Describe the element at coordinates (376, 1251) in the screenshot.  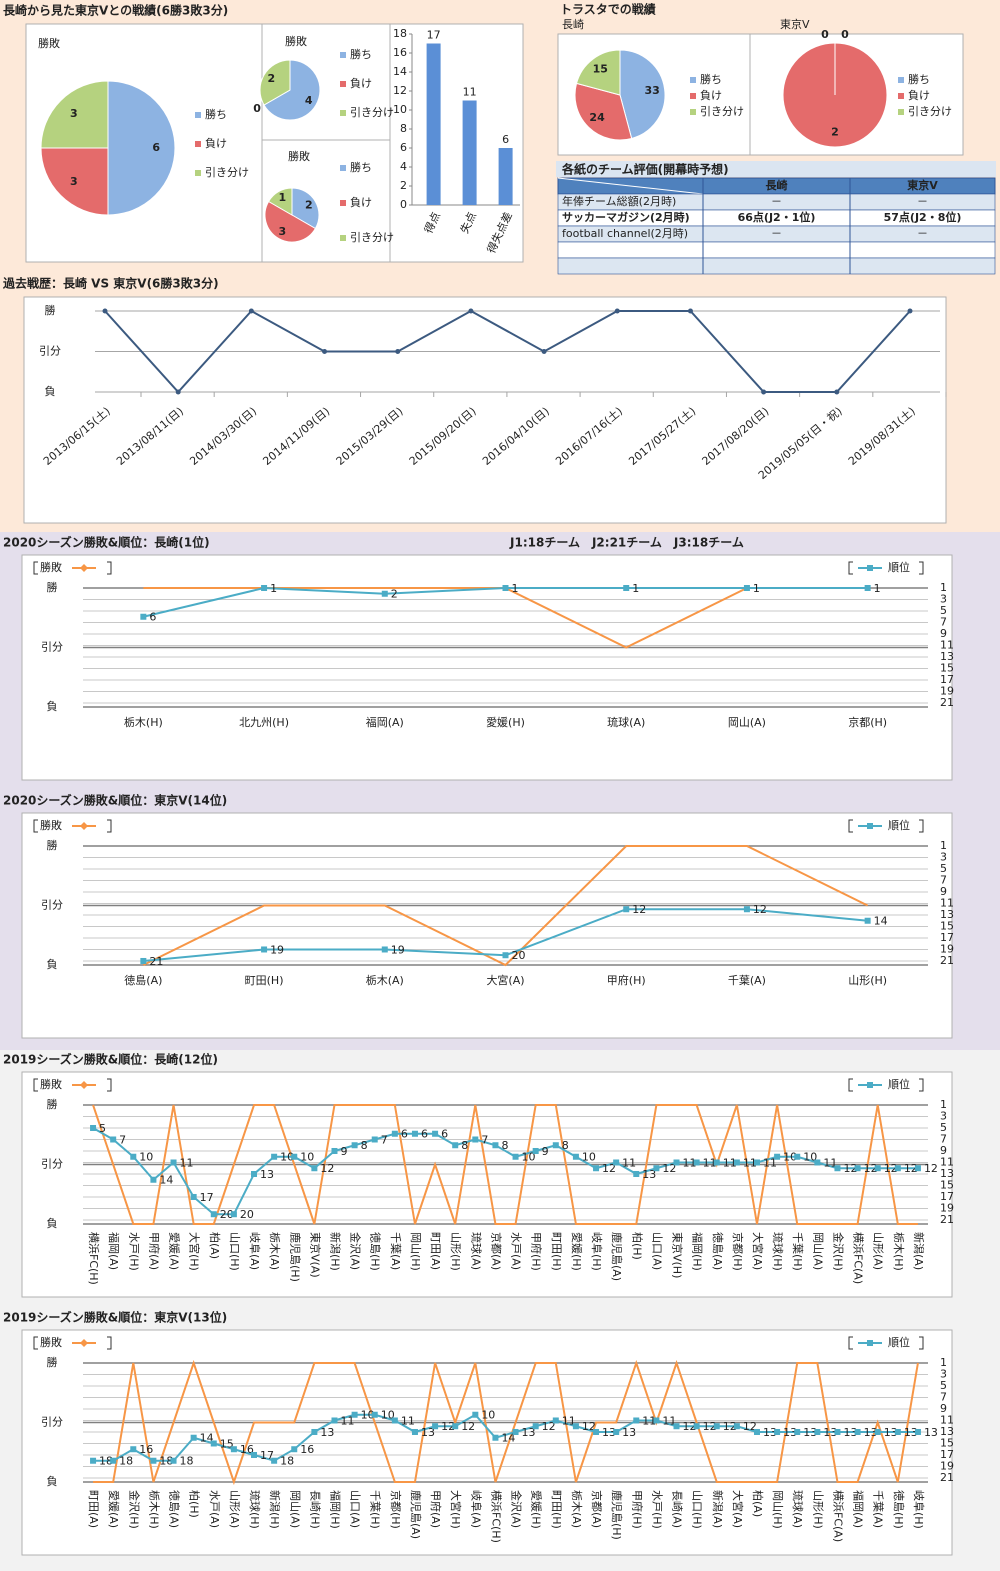
I see `x-tick-label: 徳島(H)` at that location.